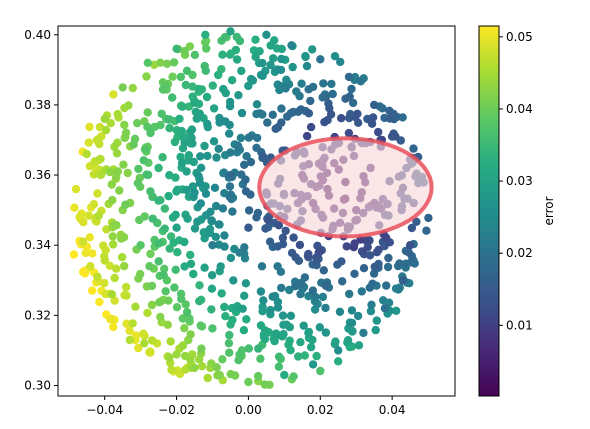 Image resolution: width=590 pixels, height=429 pixels. Describe the element at coordinates (519, 37) in the screenshot. I see `colorbar-tick-label: 0.05` at that location.